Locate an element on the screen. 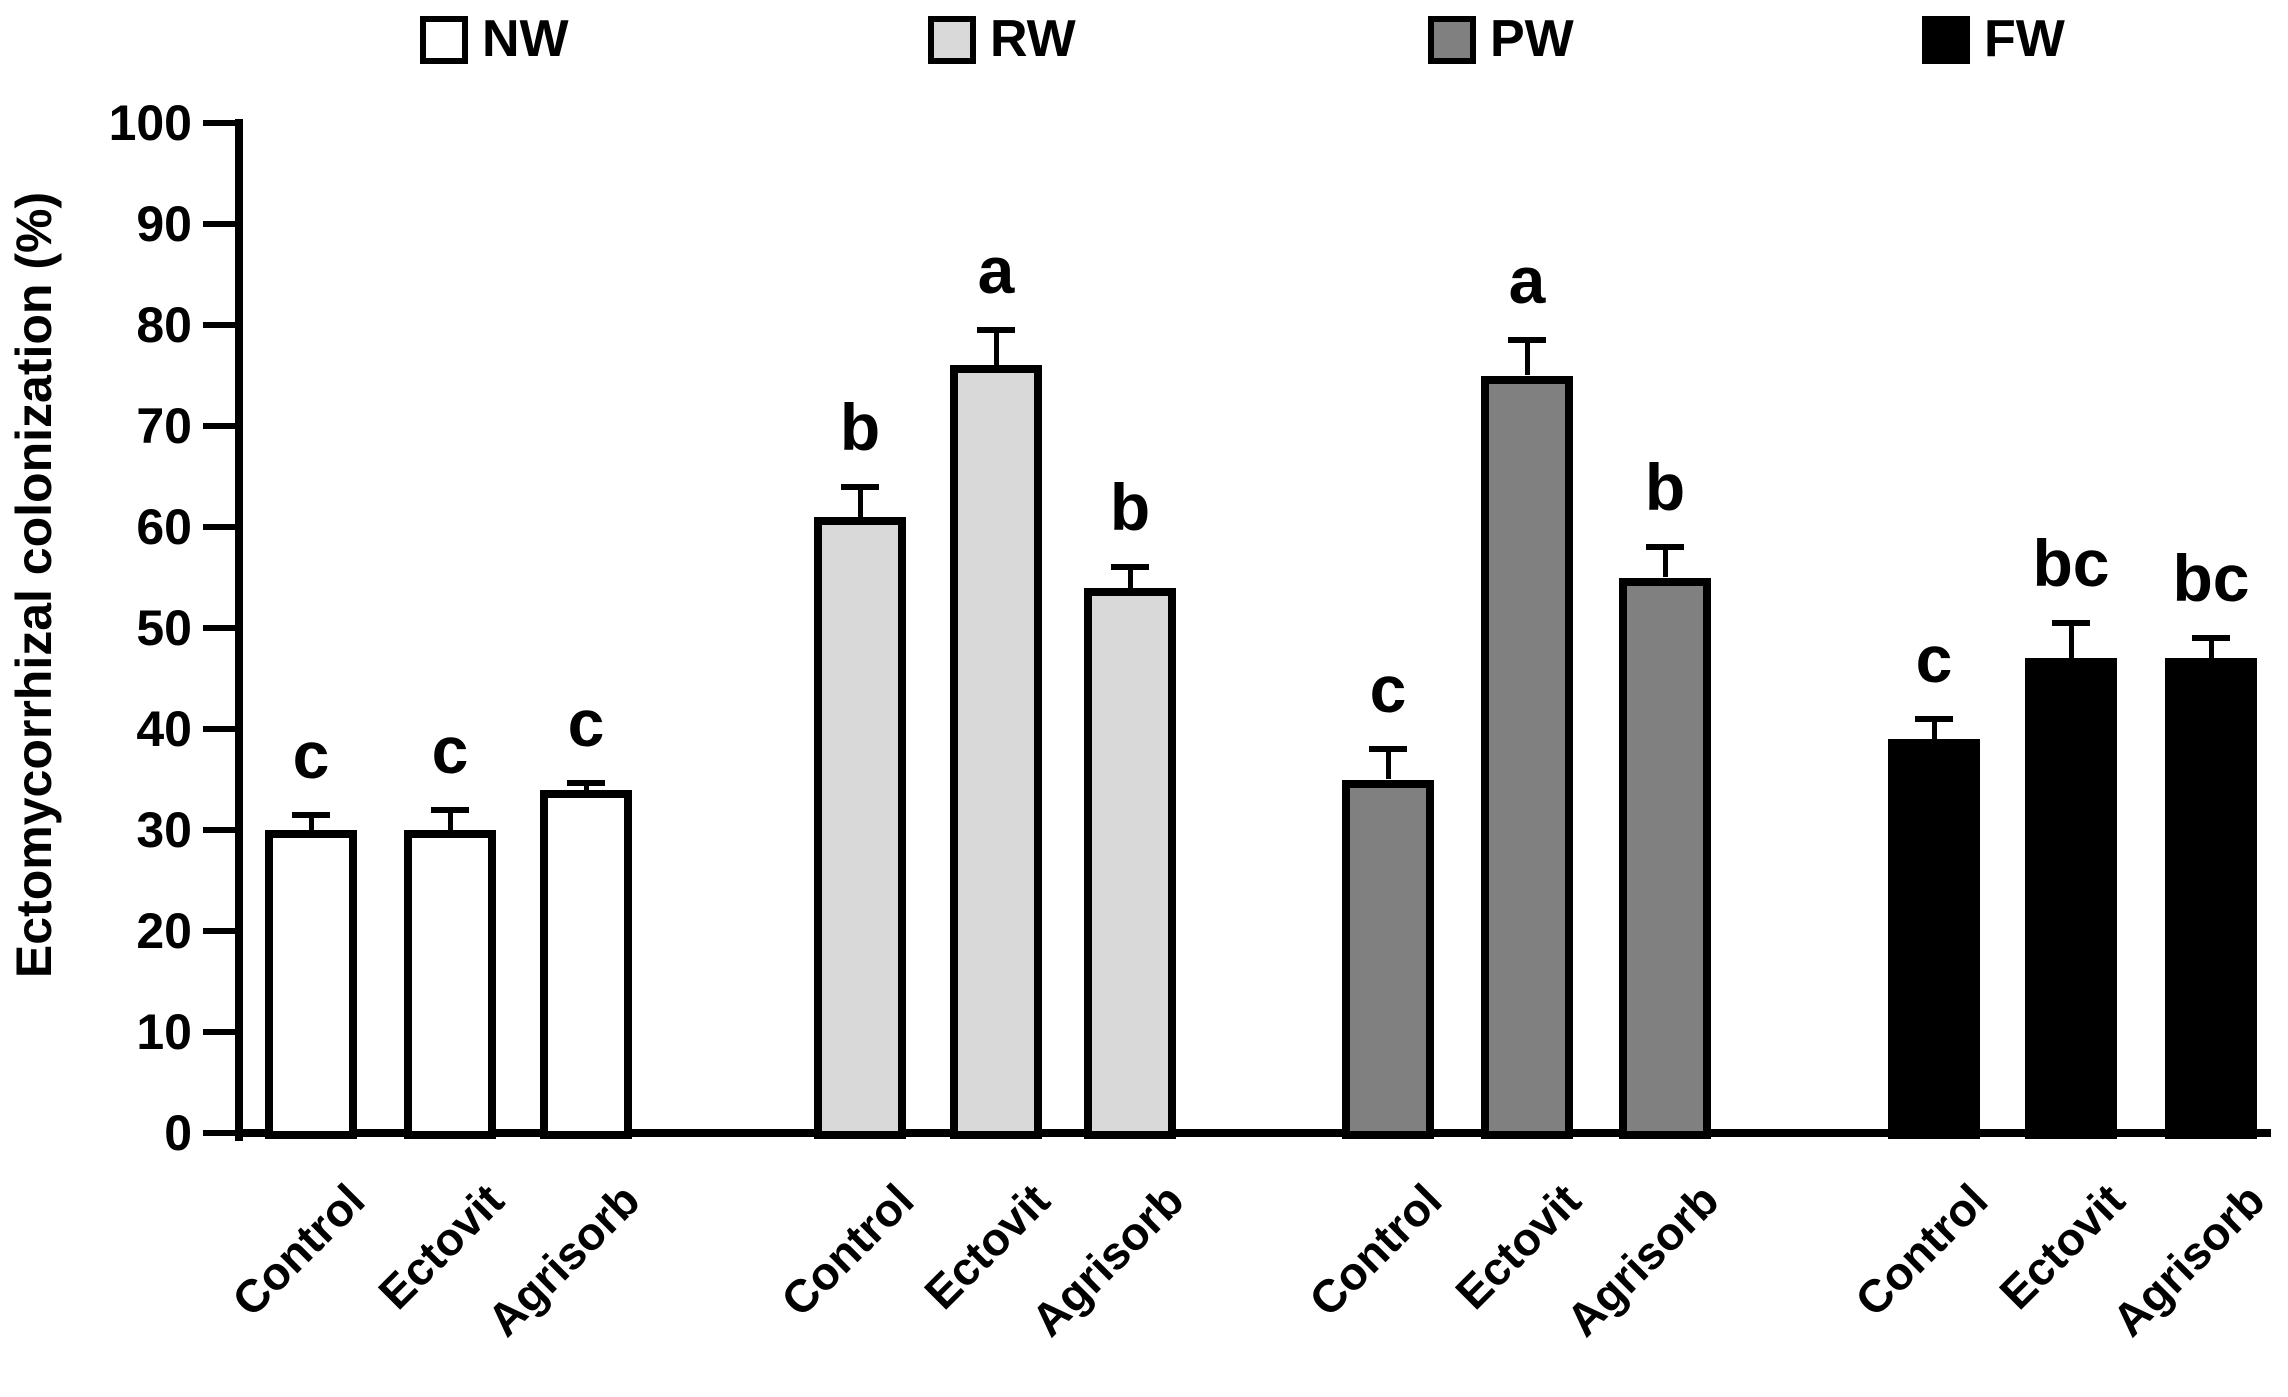 This screenshot has width=2288, height=1397. sig-letter-fw-agrisorb: bc is located at coordinates (2211, 578).